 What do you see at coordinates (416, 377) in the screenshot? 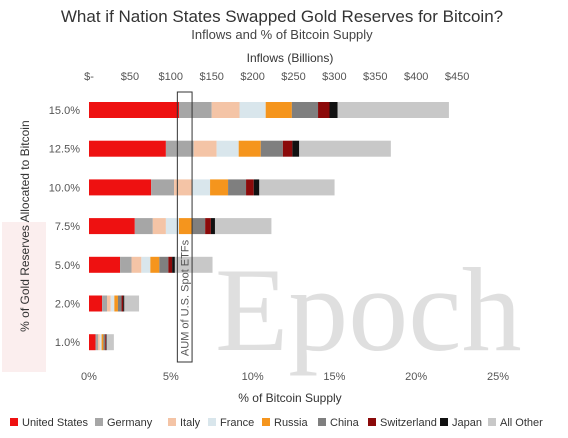
I see `bottom-tick-label: 20%` at bounding box center [416, 377].